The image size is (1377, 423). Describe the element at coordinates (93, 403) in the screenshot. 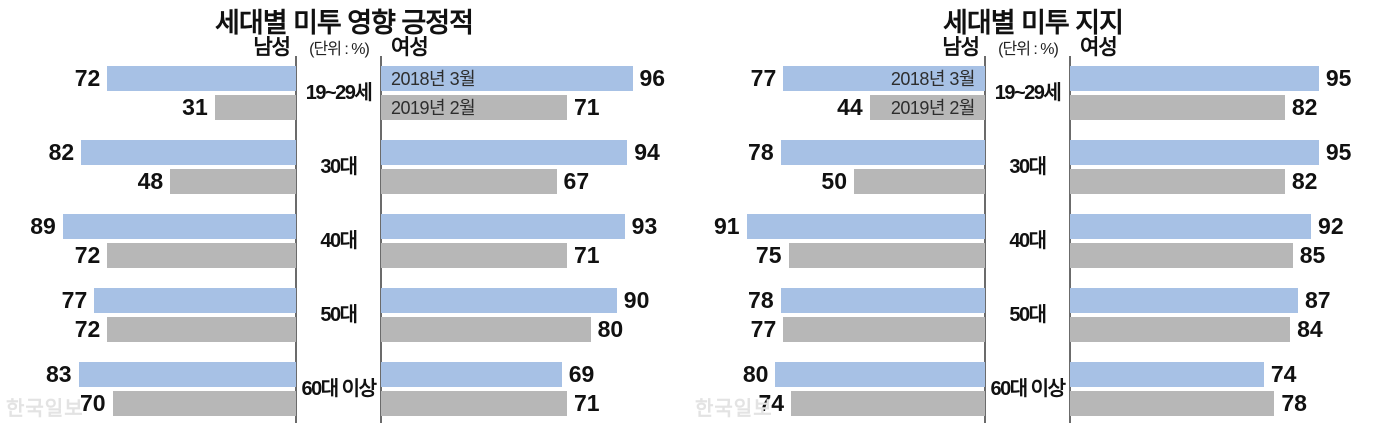

I see `male-value-2019: 70` at that location.